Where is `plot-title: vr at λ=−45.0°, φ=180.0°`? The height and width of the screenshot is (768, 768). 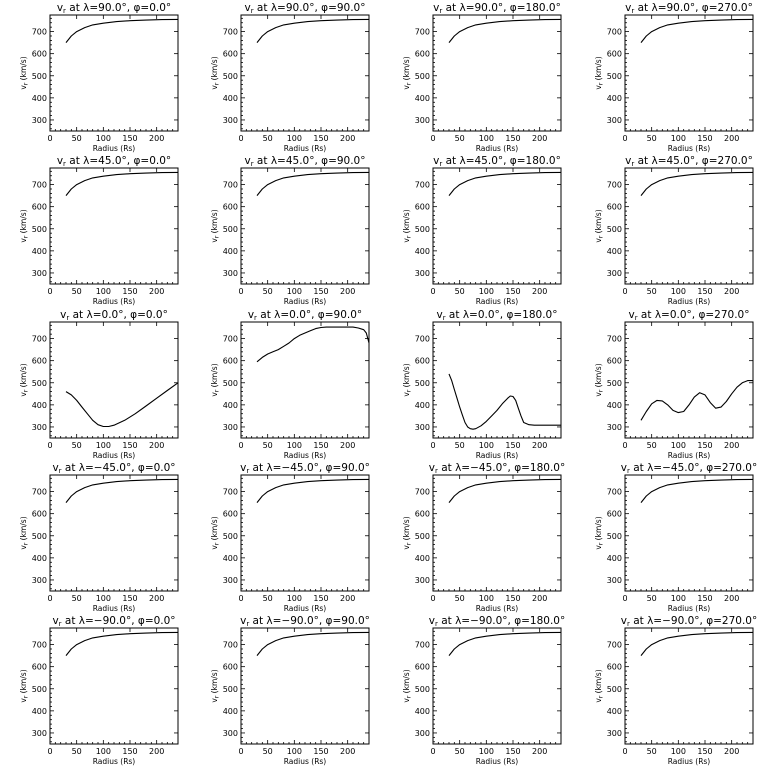
plot-title: vr at λ=−45.0°, φ=180.0° is located at coordinates (497, 468).